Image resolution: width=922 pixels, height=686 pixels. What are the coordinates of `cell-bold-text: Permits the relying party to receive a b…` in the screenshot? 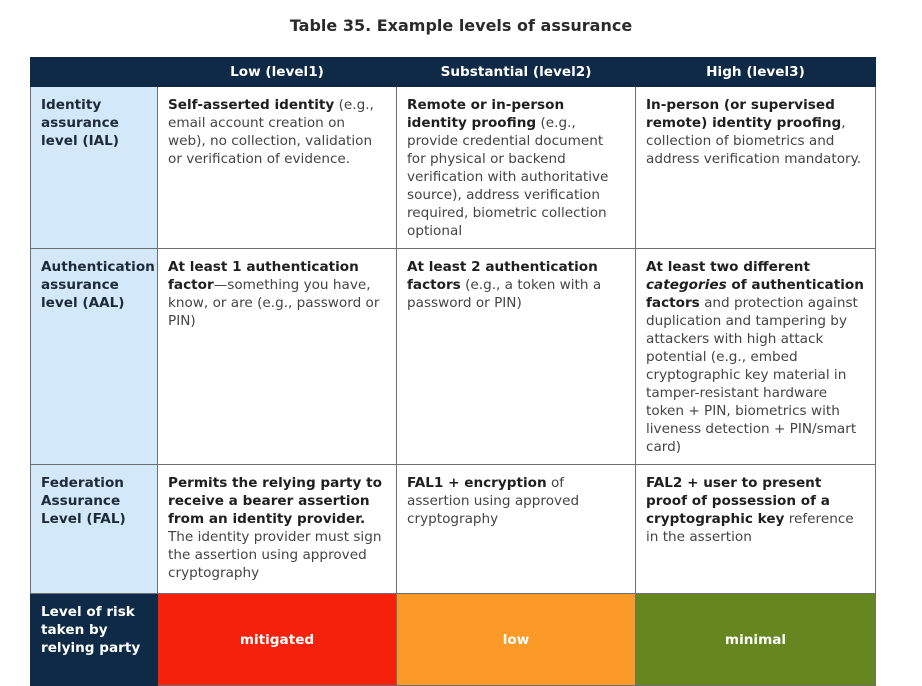 It's located at (275, 501).